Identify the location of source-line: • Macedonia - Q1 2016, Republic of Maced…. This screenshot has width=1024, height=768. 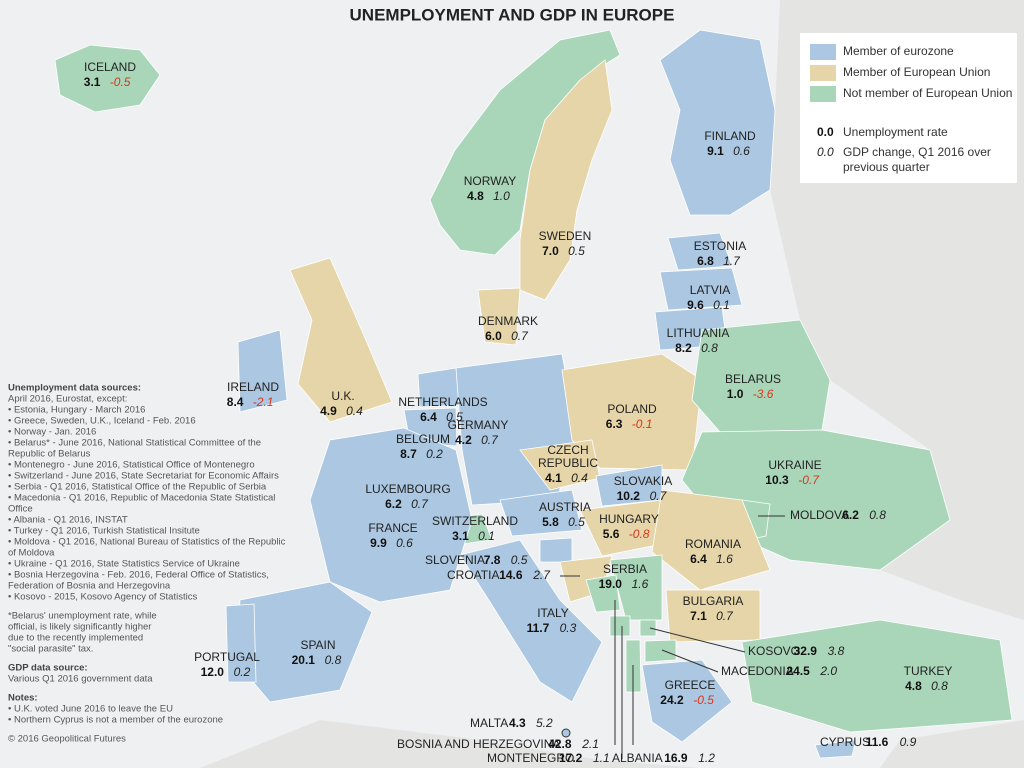
(141, 498).